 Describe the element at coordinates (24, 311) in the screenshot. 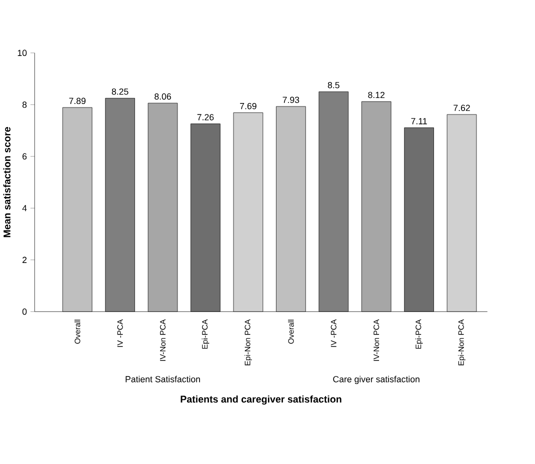

I see `y-tick-label: 0` at that location.